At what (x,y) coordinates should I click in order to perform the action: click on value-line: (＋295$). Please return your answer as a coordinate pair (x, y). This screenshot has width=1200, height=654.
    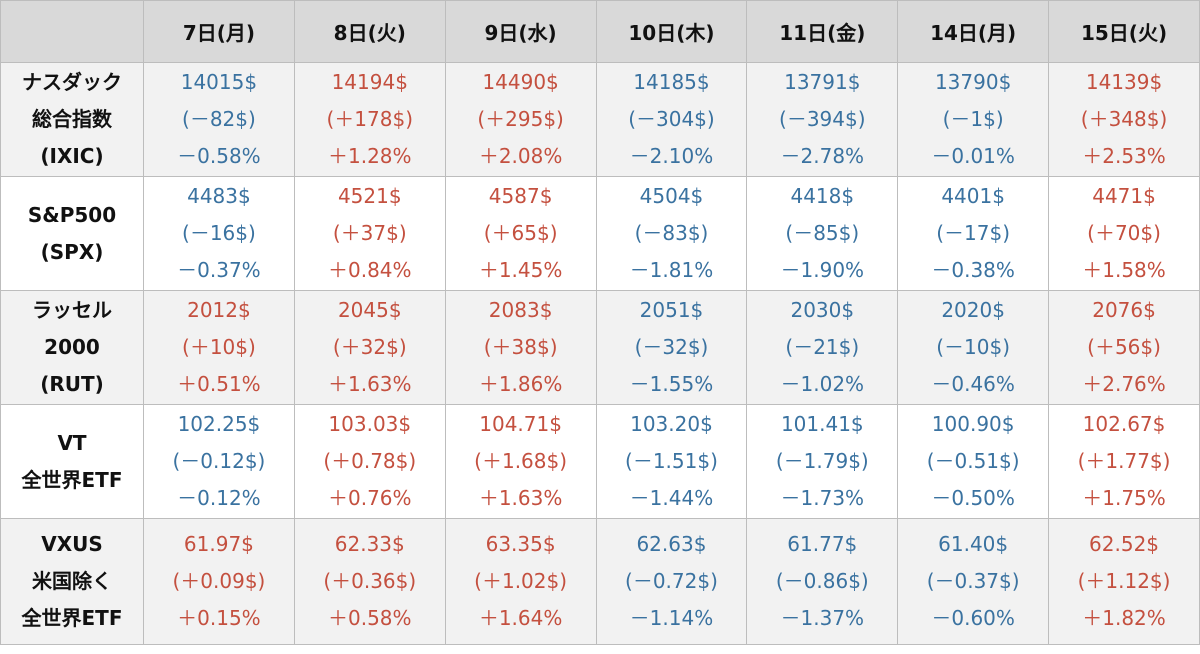
    Looking at the image, I should click on (520, 119).